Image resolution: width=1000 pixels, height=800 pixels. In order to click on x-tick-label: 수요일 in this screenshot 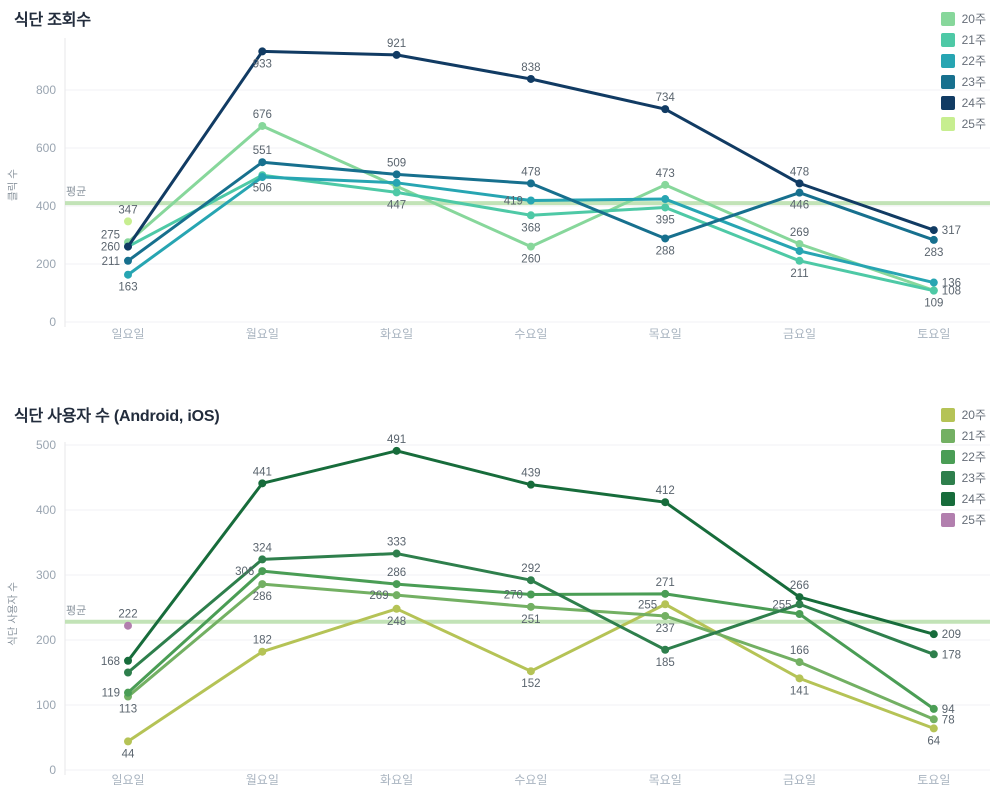, I will do `click(530, 334)`.